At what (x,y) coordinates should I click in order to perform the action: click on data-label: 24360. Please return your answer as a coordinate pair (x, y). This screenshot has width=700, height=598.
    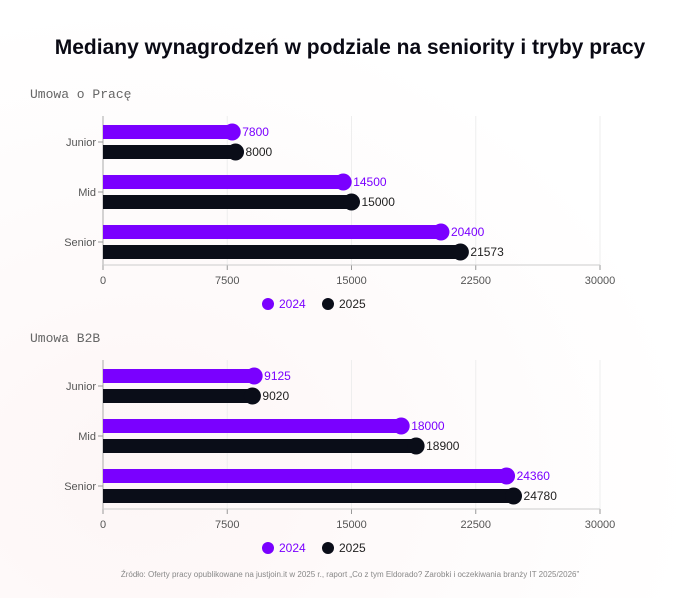
    Looking at the image, I should click on (534, 476).